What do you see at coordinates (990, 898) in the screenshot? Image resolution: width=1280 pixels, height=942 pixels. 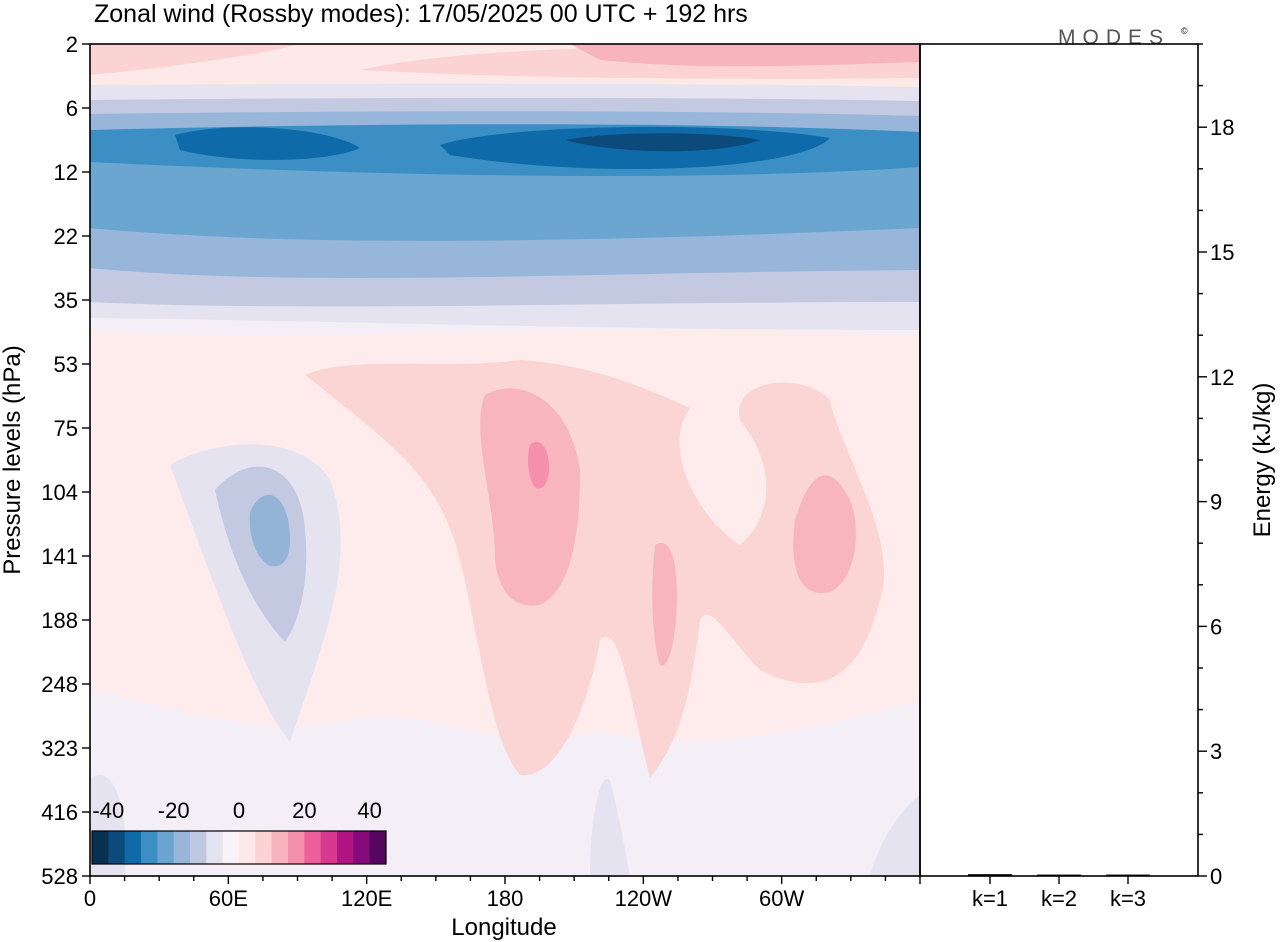 I see `energy-category-label: k=1` at bounding box center [990, 898].